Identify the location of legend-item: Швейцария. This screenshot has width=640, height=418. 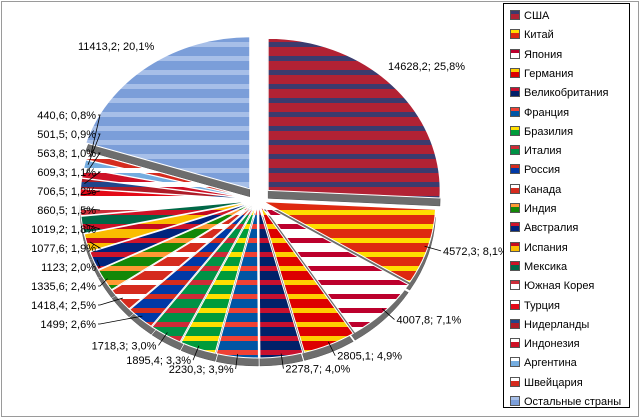
(546, 383).